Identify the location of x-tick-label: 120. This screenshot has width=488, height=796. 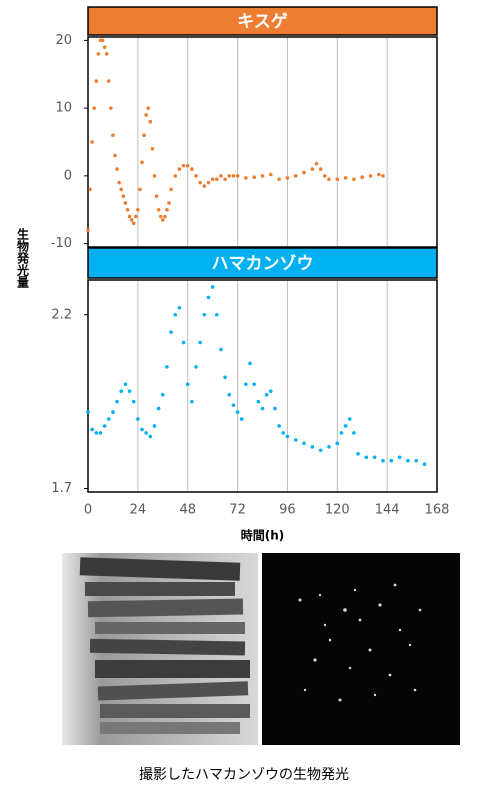
(337, 510).